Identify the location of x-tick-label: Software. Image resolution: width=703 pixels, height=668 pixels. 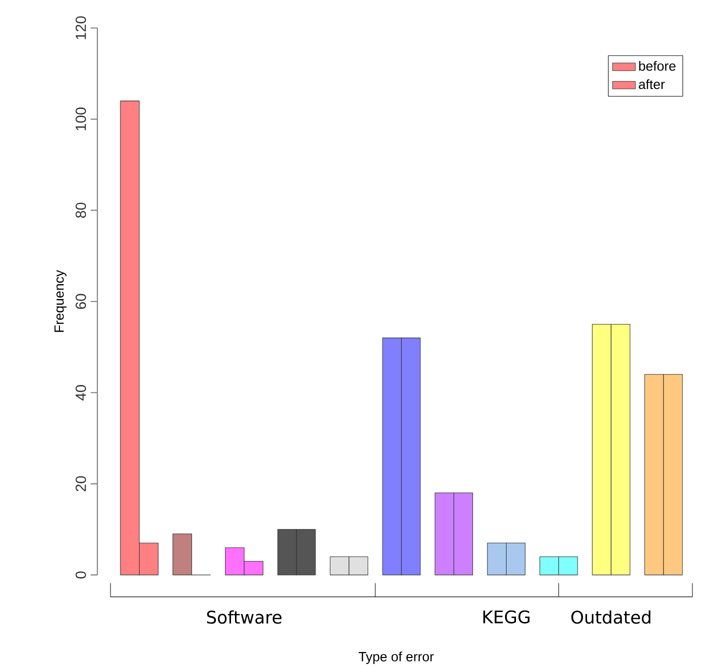
(244, 617).